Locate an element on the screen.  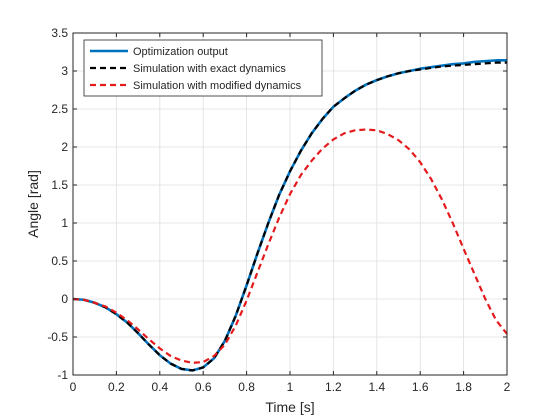
y-tick-label: -1 is located at coordinates (62, 375).